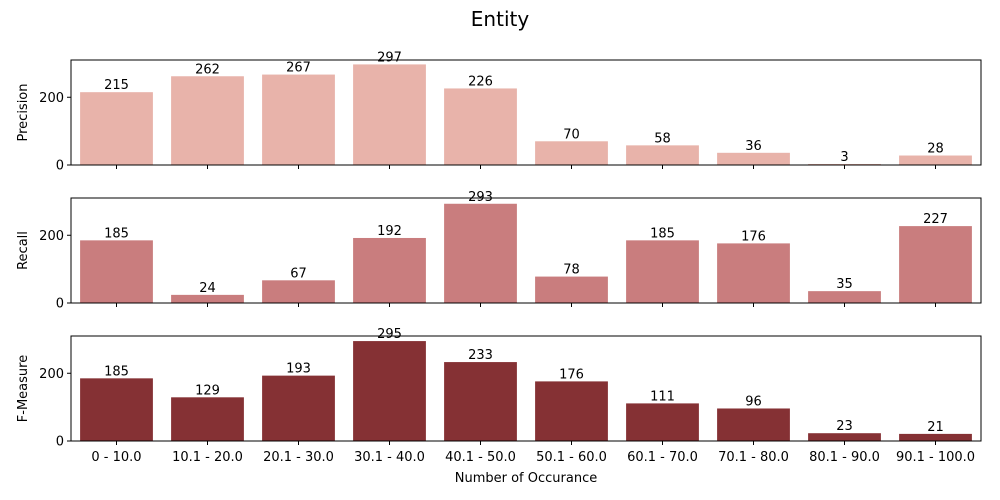 The width and height of the screenshot is (1000, 500). I want to click on x-tick-label: 90.1 - 100.0, so click(935, 457).